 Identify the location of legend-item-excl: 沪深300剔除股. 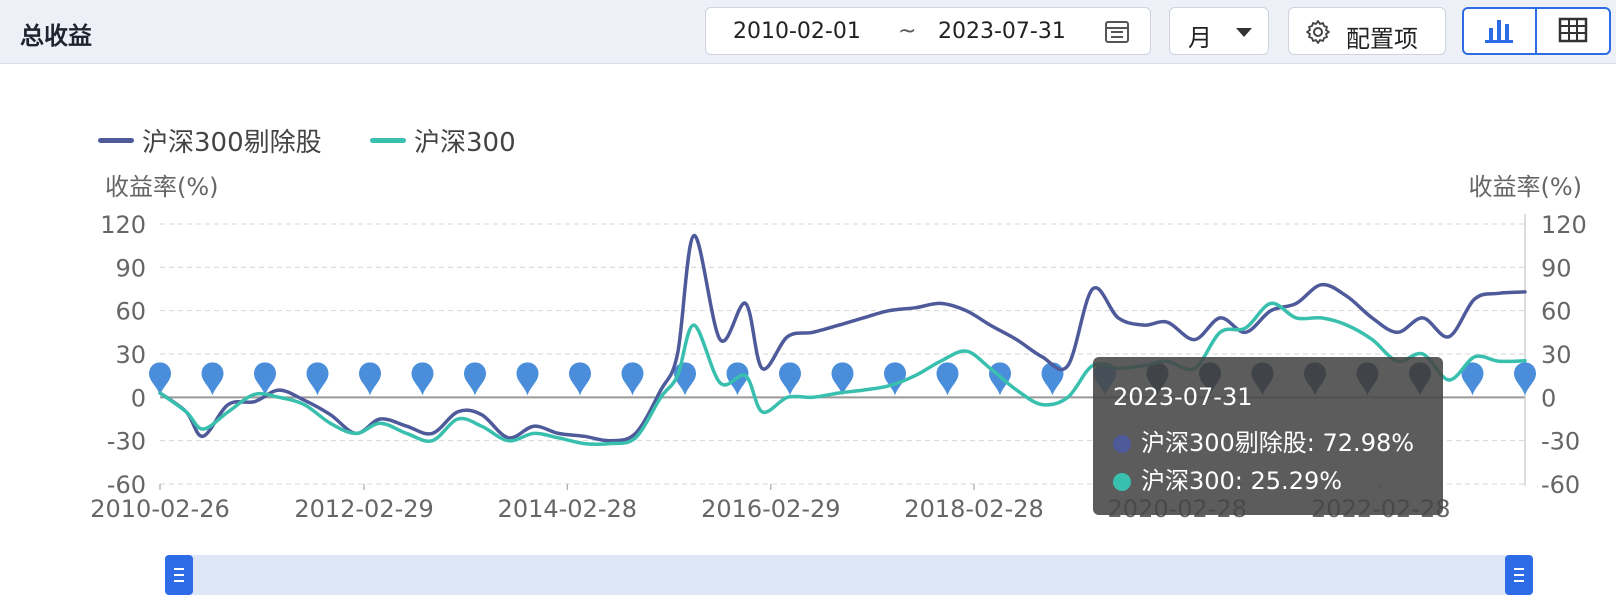
(210, 140).